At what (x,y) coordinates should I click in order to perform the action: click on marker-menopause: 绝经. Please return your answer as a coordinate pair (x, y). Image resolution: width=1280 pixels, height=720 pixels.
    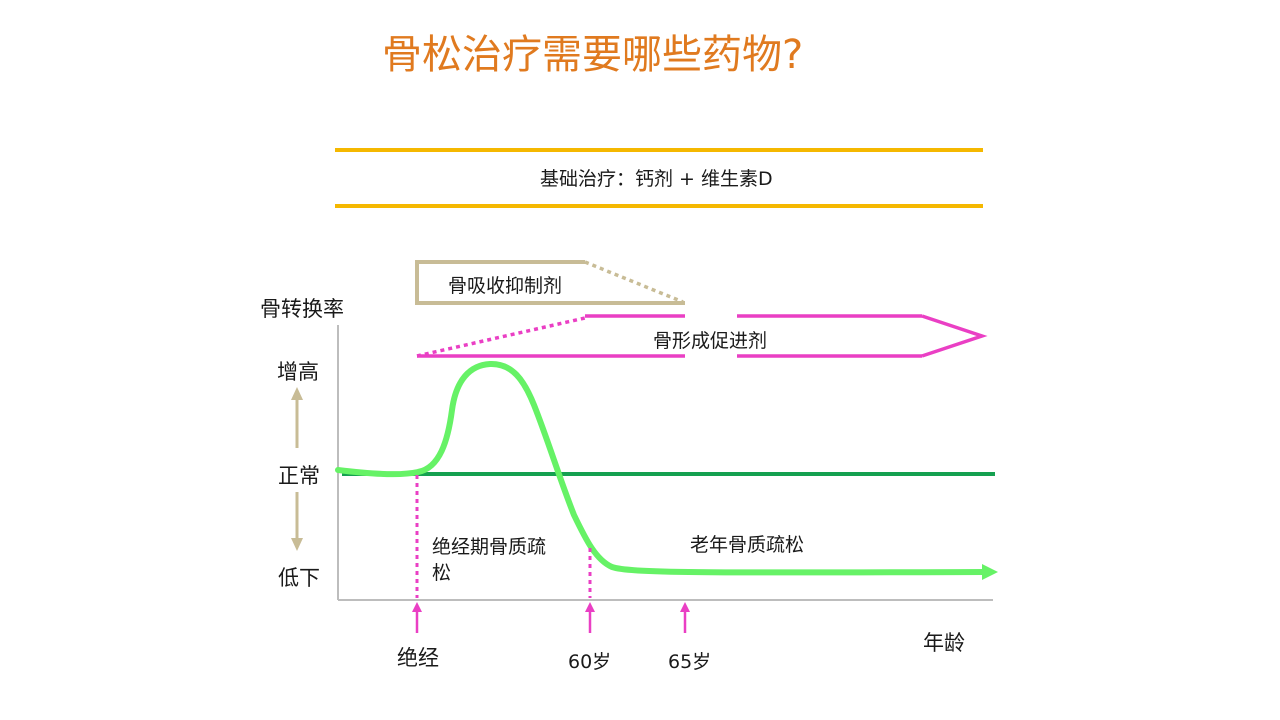
    Looking at the image, I should click on (418, 658).